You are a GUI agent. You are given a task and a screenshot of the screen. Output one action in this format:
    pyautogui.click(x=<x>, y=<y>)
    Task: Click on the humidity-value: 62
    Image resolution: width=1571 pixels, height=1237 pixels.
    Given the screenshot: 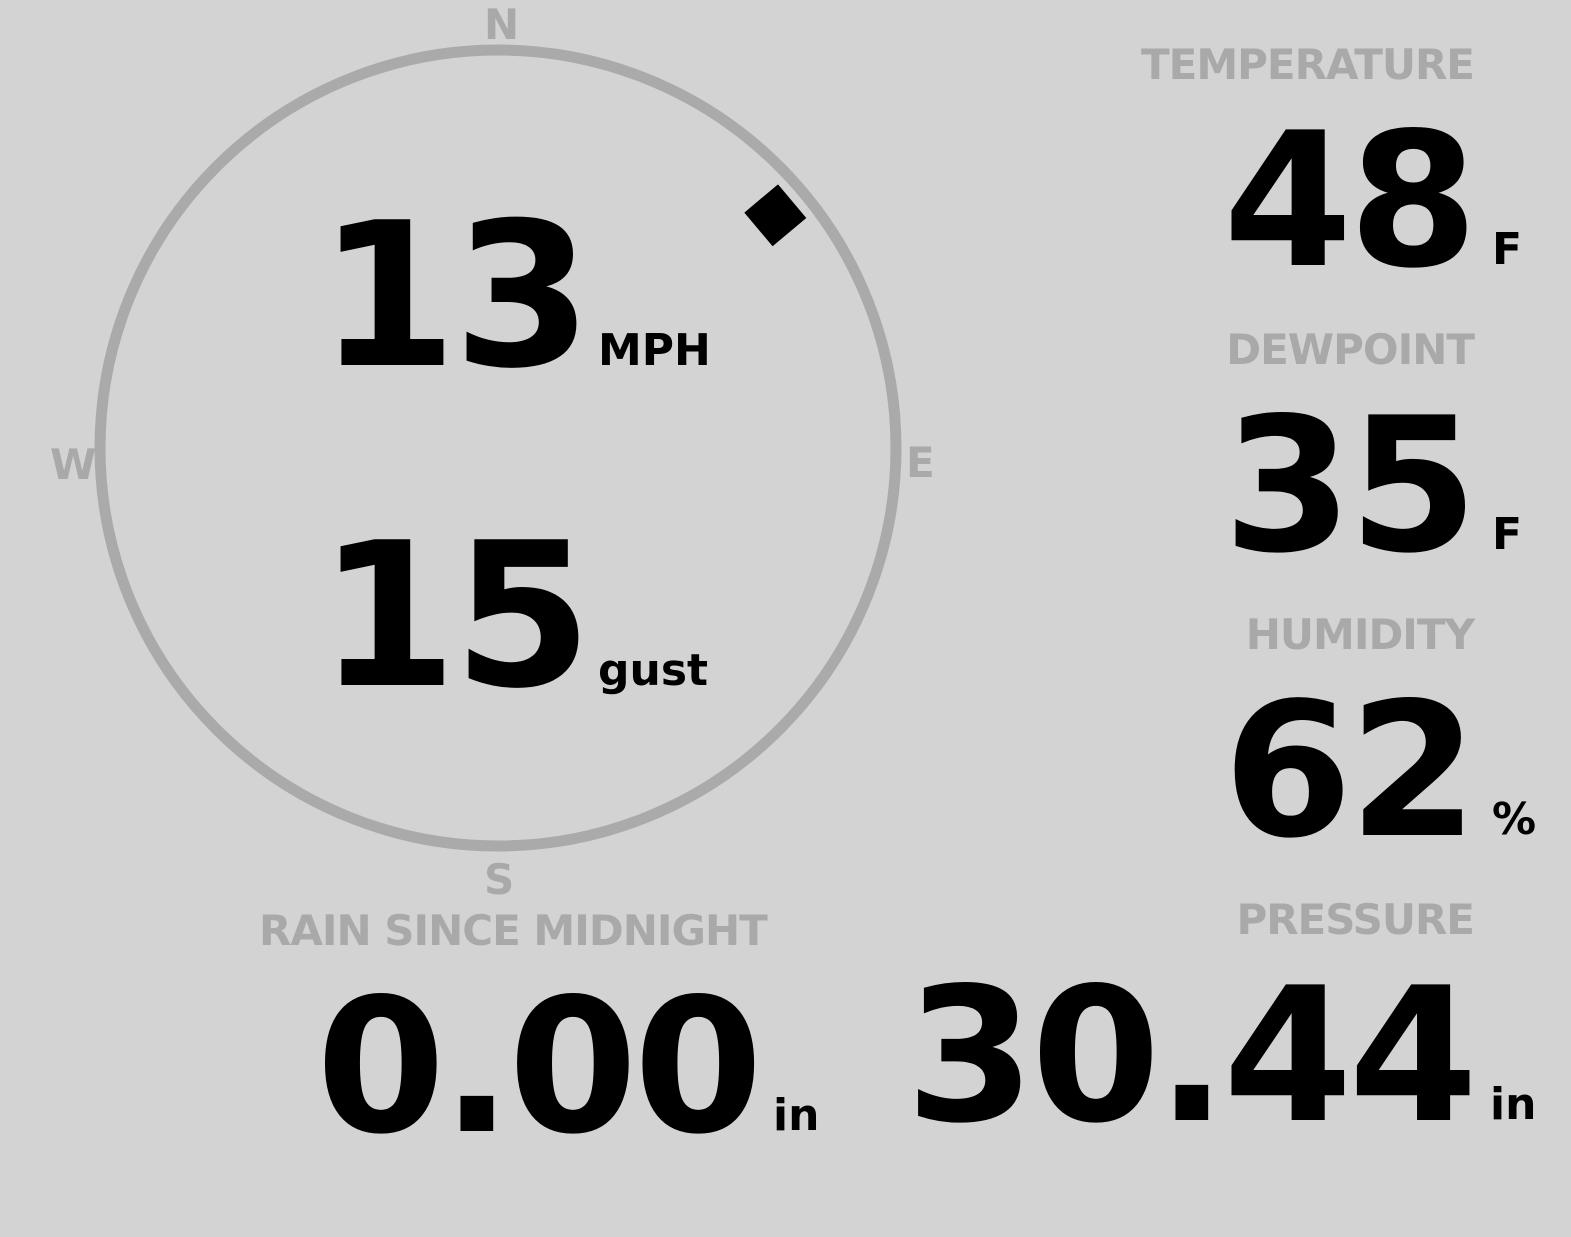 What is the action you would take?
    pyautogui.click(x=1350, y=770)
    